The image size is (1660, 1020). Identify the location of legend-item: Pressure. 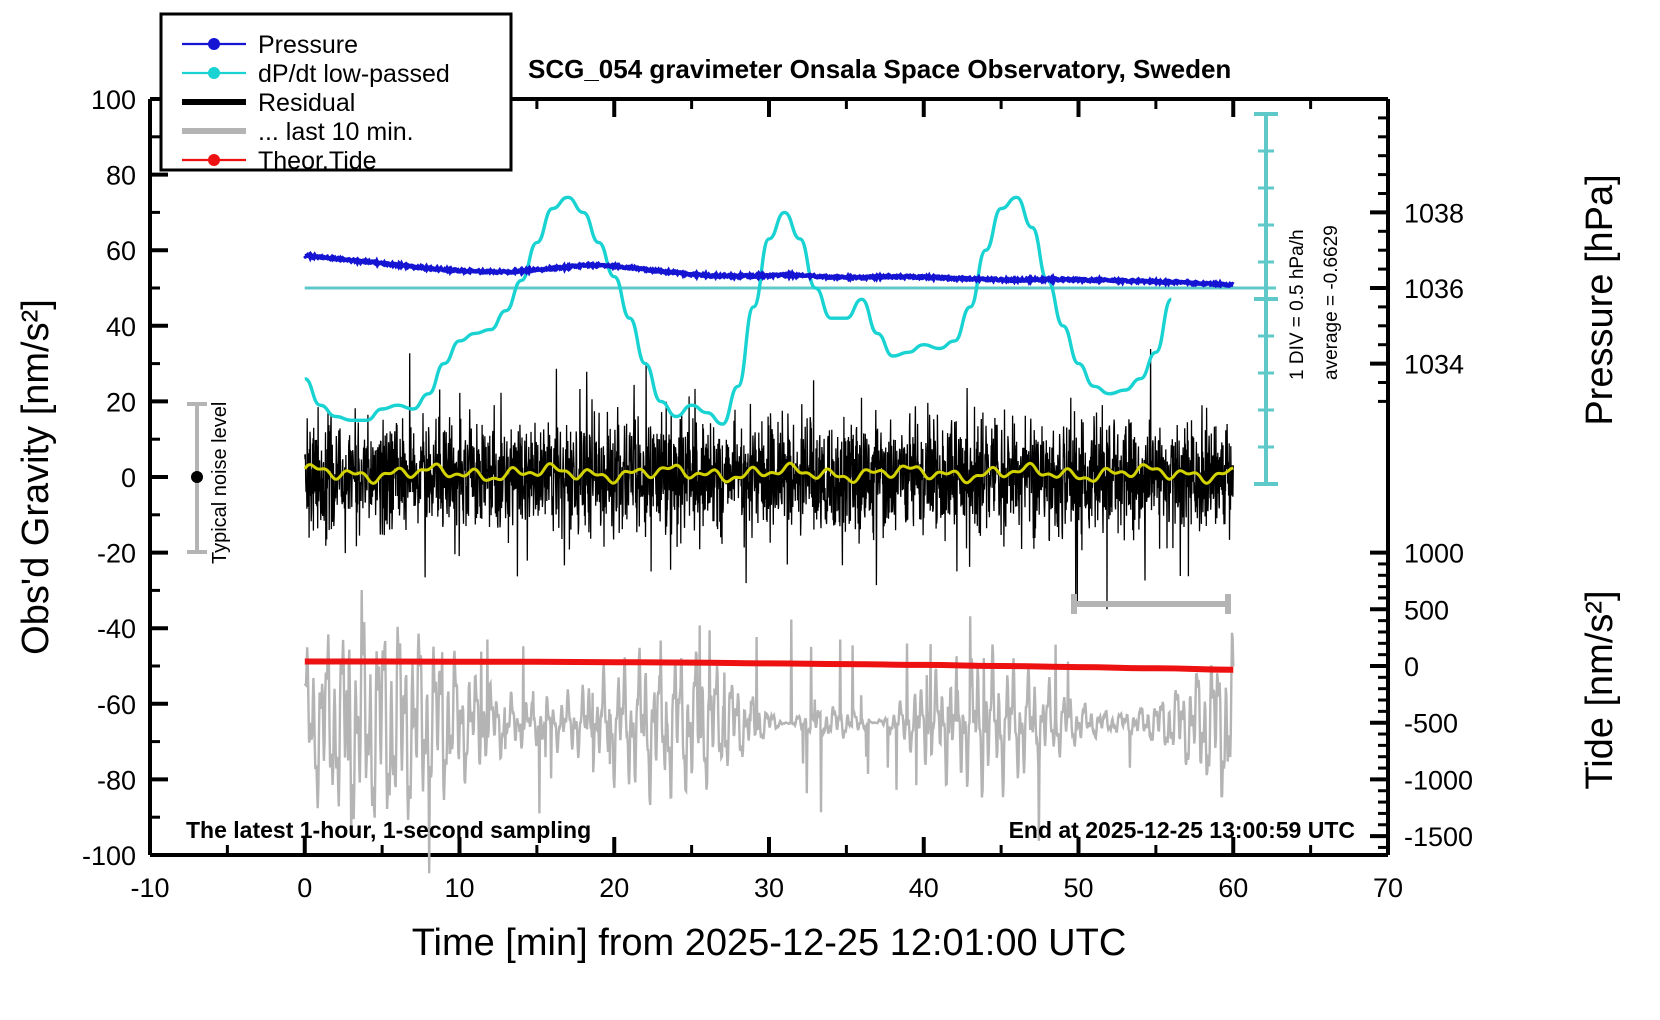
(270, 45).